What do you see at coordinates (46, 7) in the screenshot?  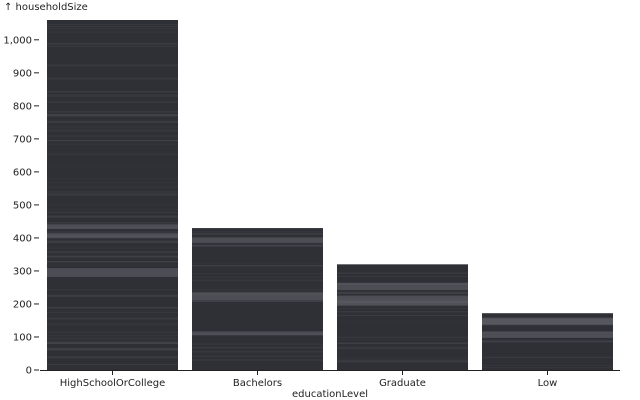 I see `y-axis-title: ↑ householdSize` at bounding box center [46, 7].